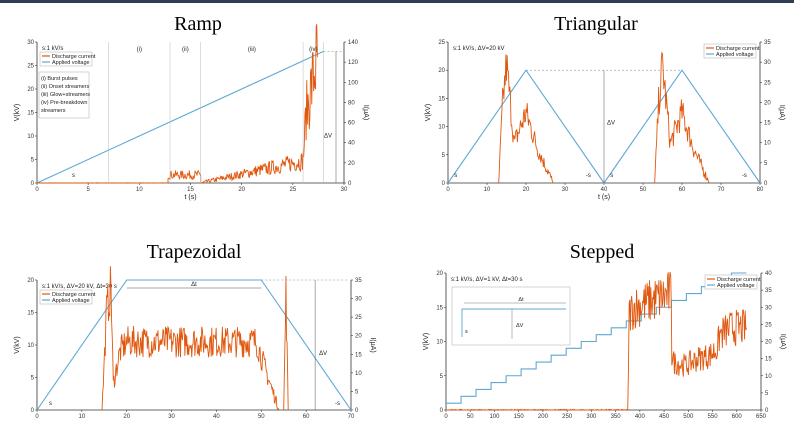 This screenshot has height=426, width=794. What do you see at coordinates (721, 190) in the screenshot?
I see `x-tick-label: 70` at bounding box center [721, 190].